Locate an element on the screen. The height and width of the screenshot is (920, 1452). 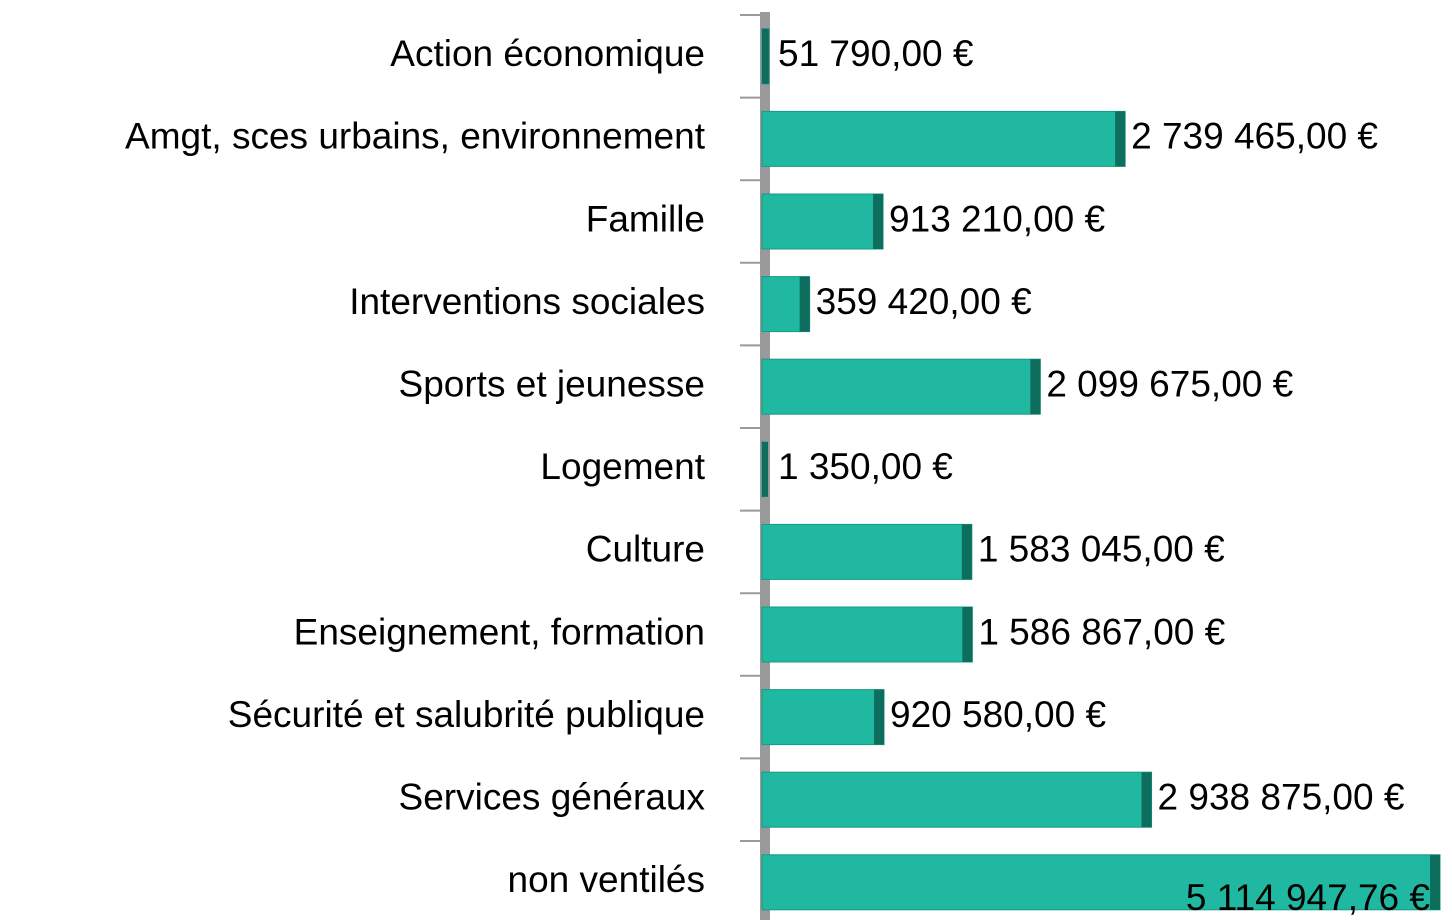
value-label: 5 114 947,76 € is located at coordinates (1308, 897).